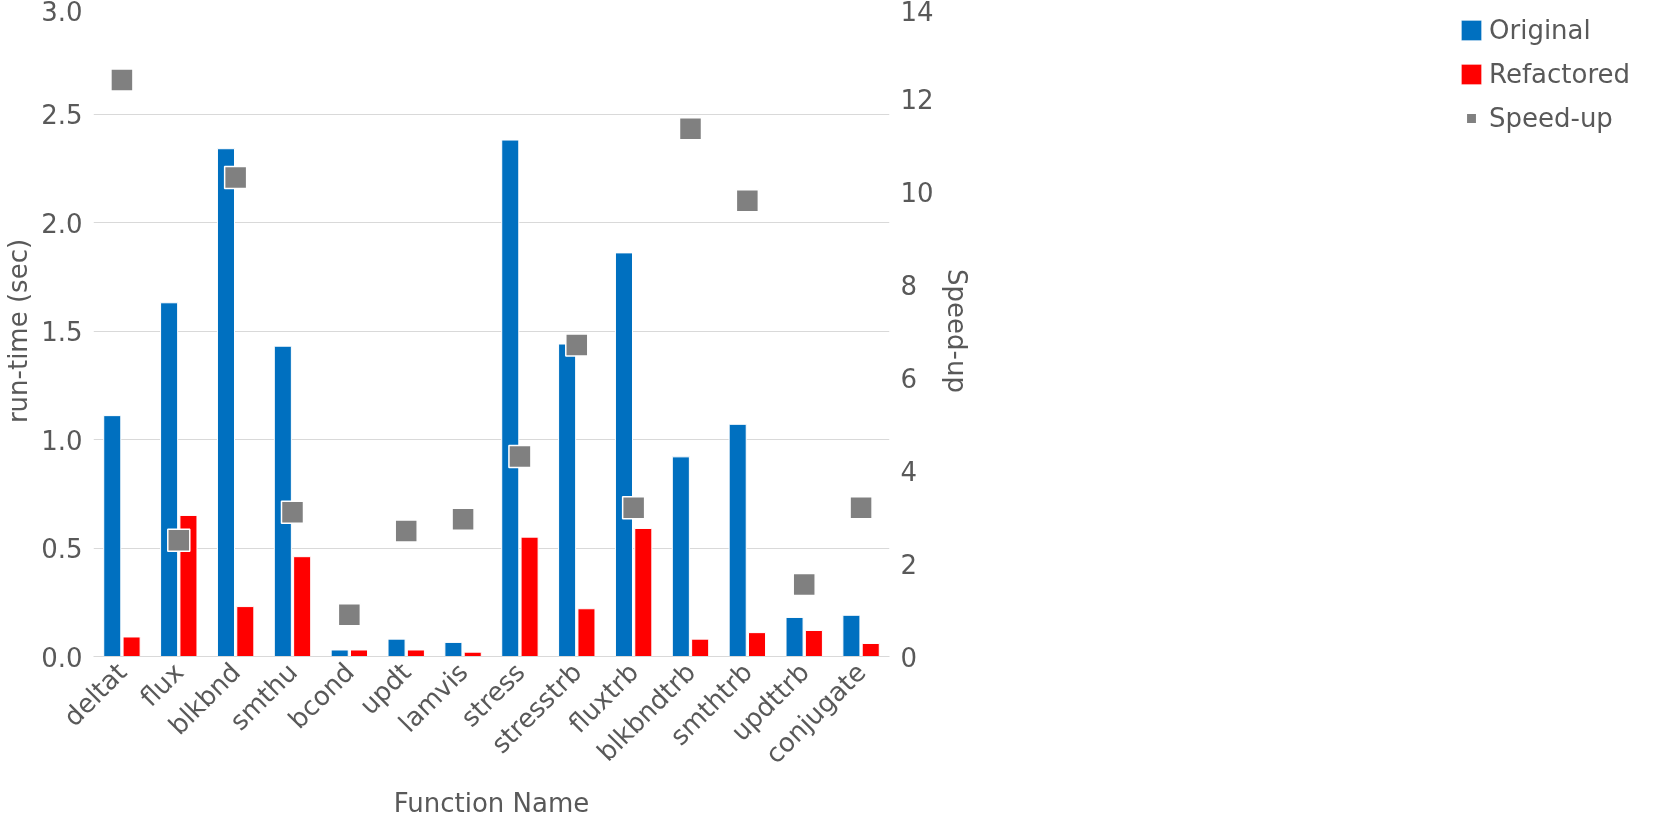 The image size is (1657, 831). Describe the element at coordinates (917, 99) in the screenshot. I see `y2-tick-label: 12` at that location.